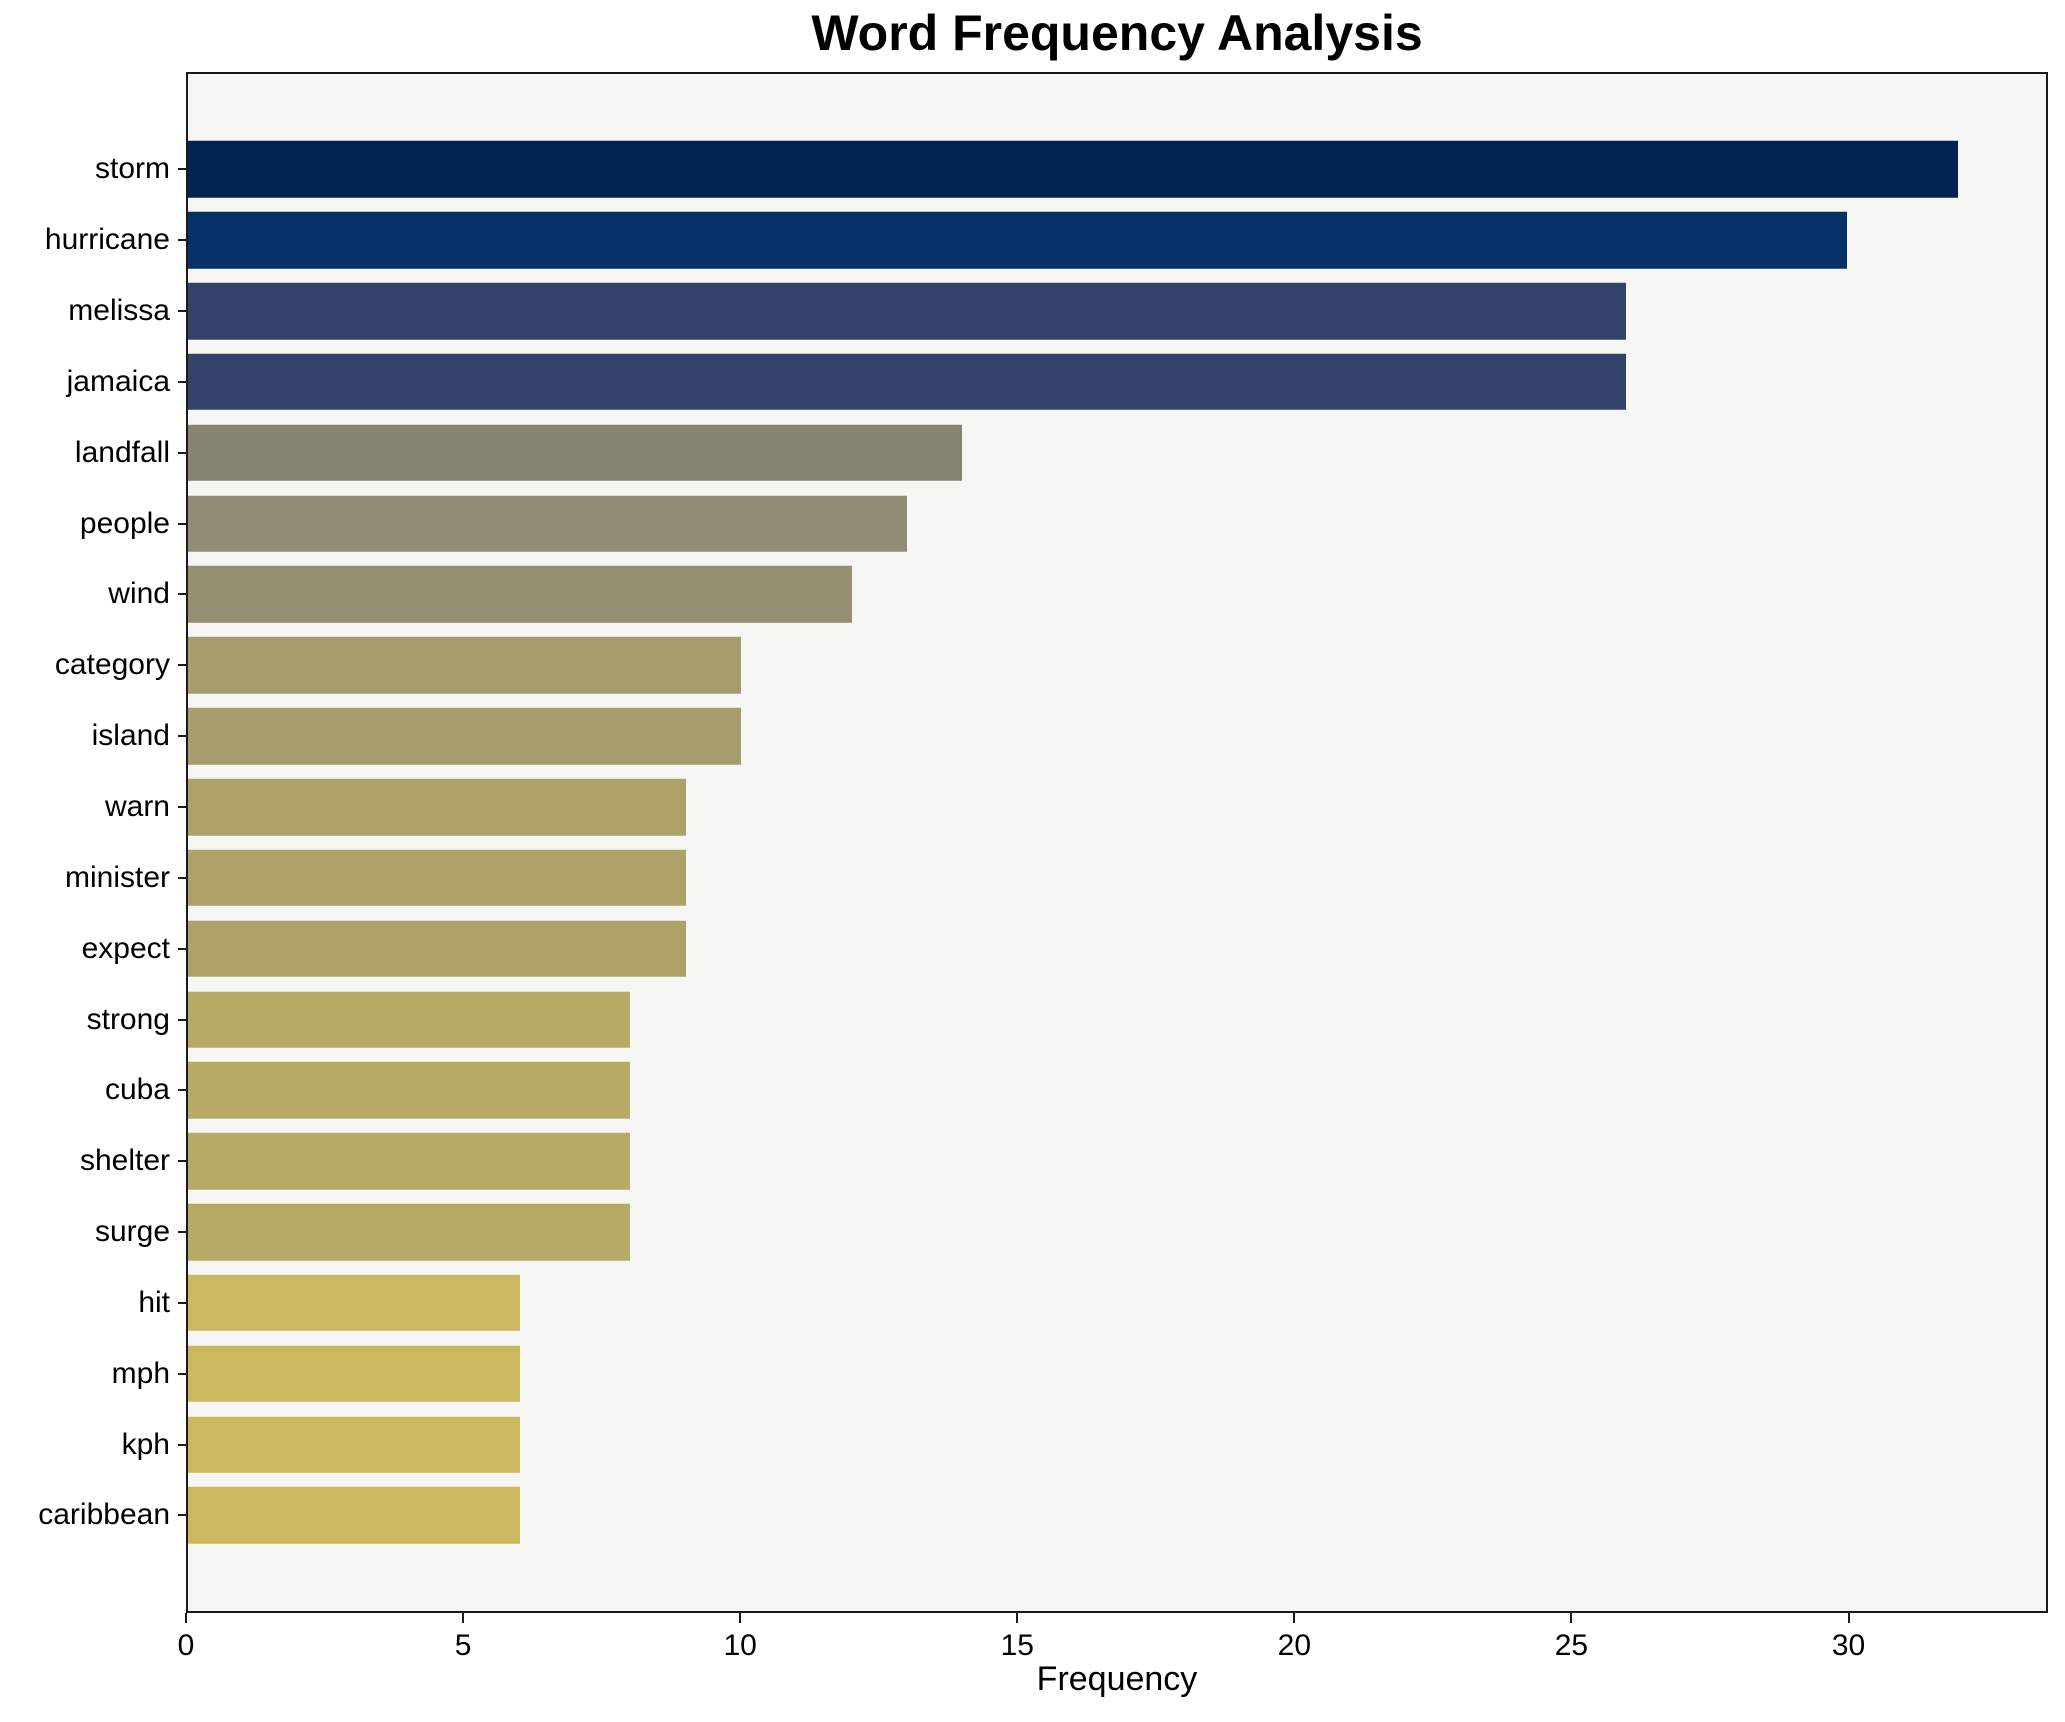 The height and width of the screenshot is (1722, 2065). What do you see at coordinates (124, 1161) in the screenshot?
I see `category-label: shelter` at bounding box center [124, 1161].